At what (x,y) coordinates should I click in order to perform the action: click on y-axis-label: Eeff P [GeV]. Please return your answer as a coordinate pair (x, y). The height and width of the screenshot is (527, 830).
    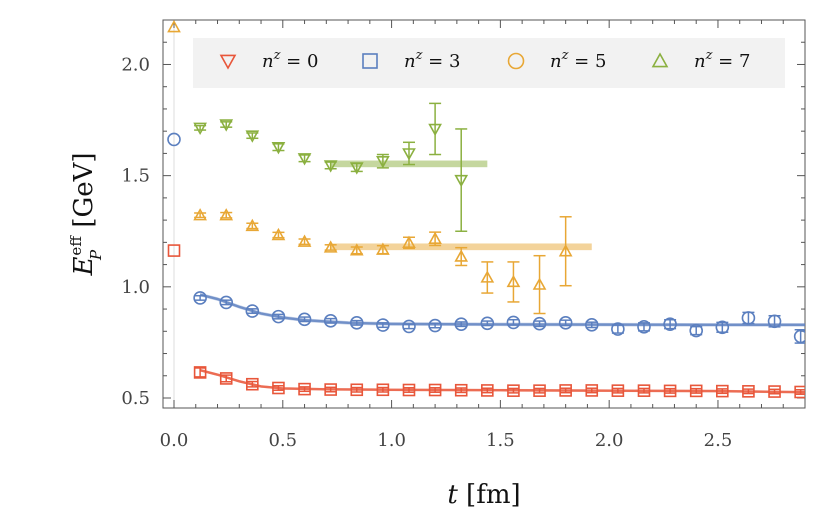
    Looking at the image, I should click on (86, 214).